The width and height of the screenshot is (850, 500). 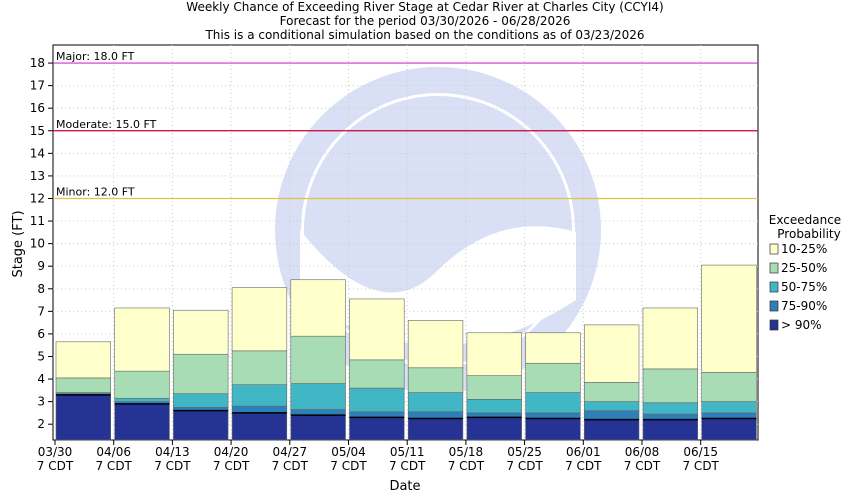 I want to click on y-tick-label: 16, so click(x=37, y=108).